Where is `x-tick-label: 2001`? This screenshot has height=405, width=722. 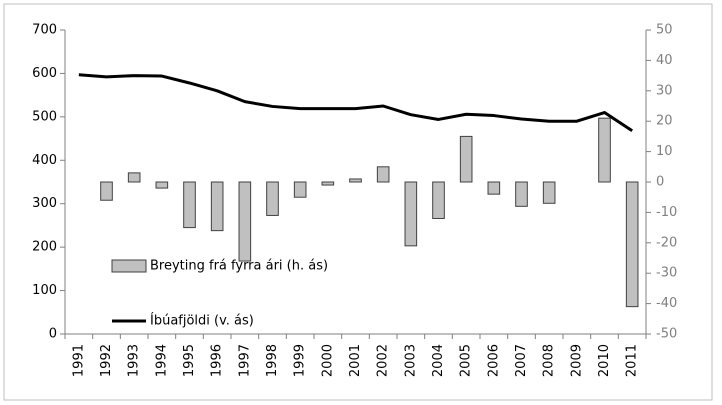 x-tick-label: 2001 is located at coordinates (355, 360).